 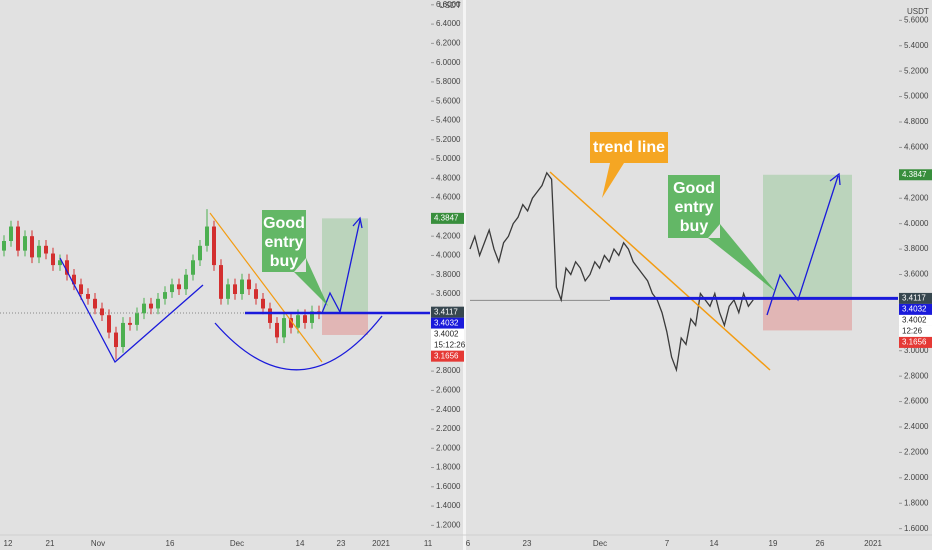 I want to click on y-tick-label: 2.6000, so click(x=448, y=390).